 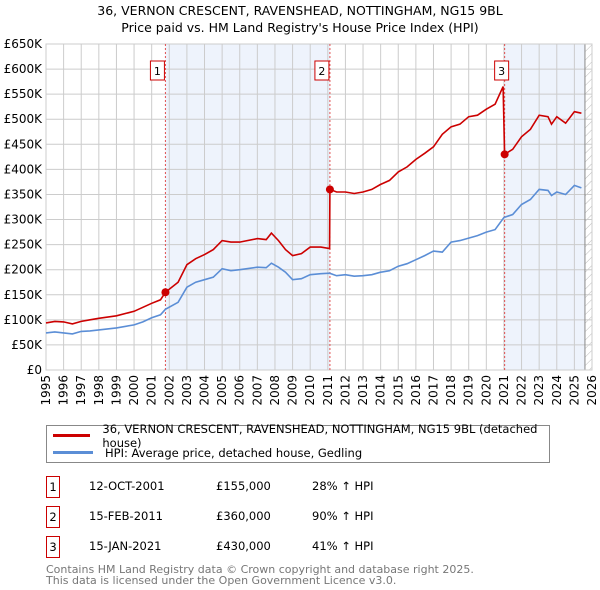 I want to click on x-tick-label: 2016, so click(x=416, y=390).